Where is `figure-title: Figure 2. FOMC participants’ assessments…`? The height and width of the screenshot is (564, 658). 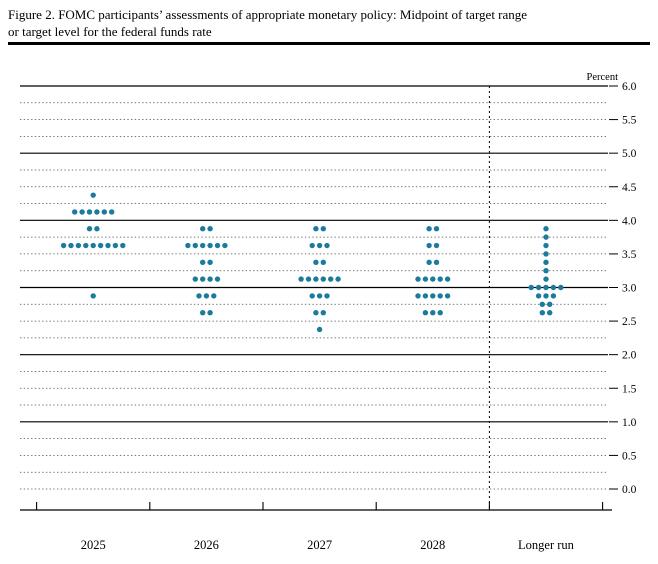
figure-title: Figure 2. FOMC participants’ assessments… is located at coordinates (330, 23).